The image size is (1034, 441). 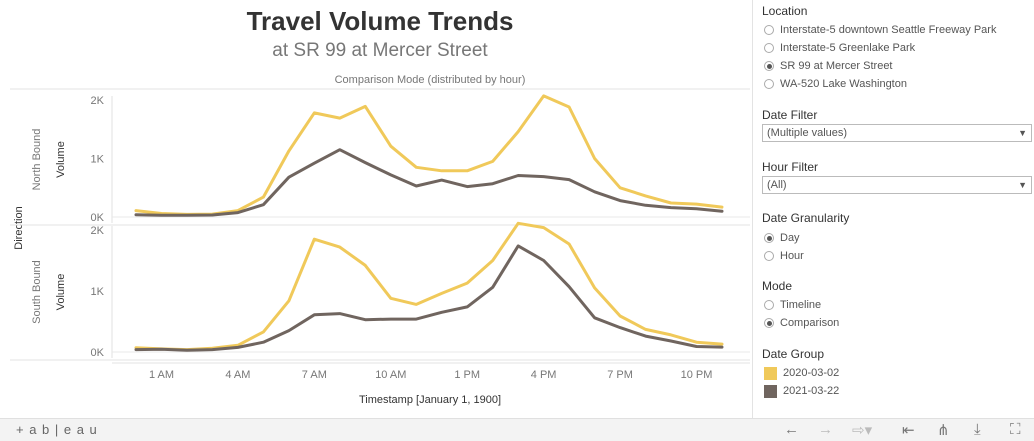 I want to click on mode-option-comparison: Comparison, so click(x=801, y=323).